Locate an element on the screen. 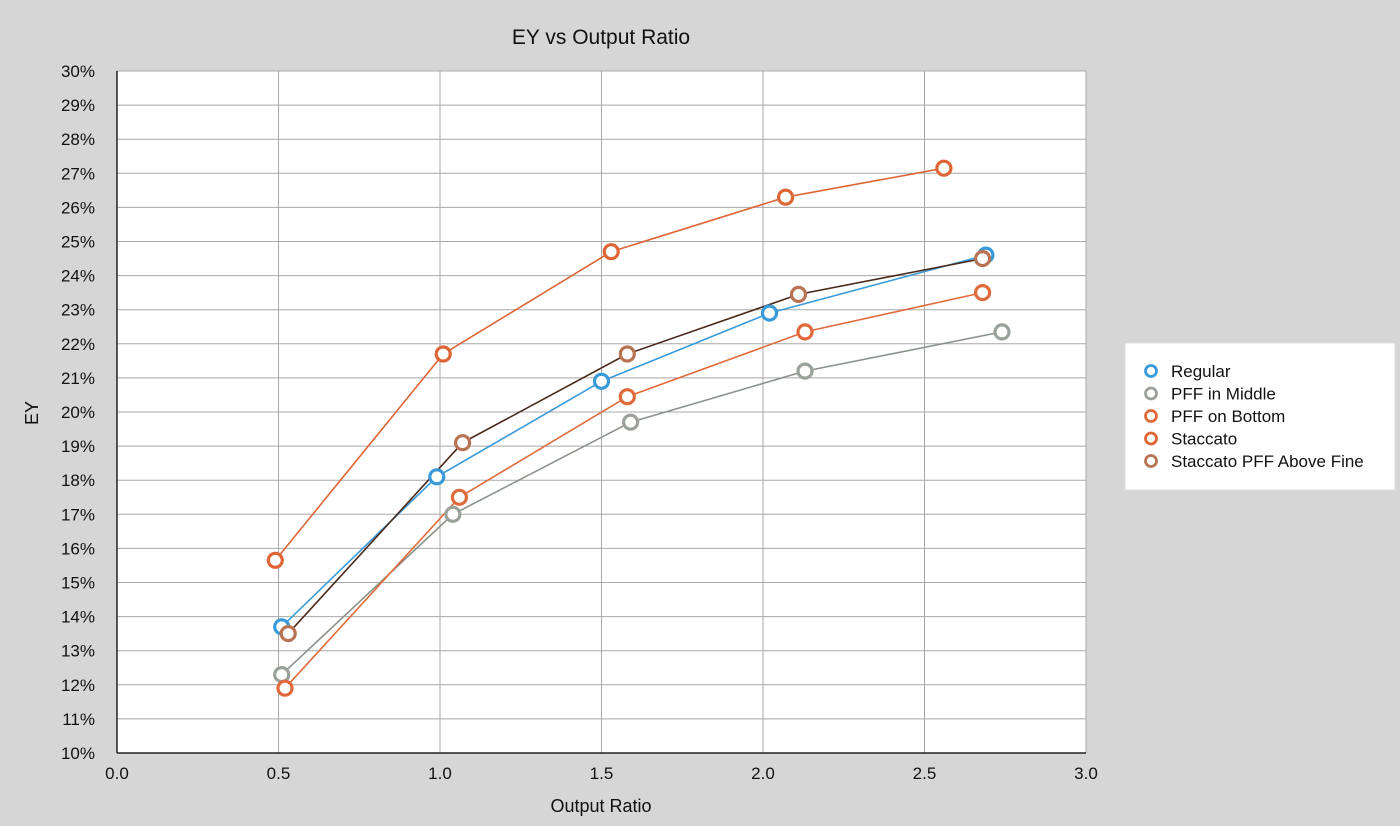 The width and height of the screenshot is (1400, 826). chart-title: EY vs Output Ratio is located at coordinates (601, 37).